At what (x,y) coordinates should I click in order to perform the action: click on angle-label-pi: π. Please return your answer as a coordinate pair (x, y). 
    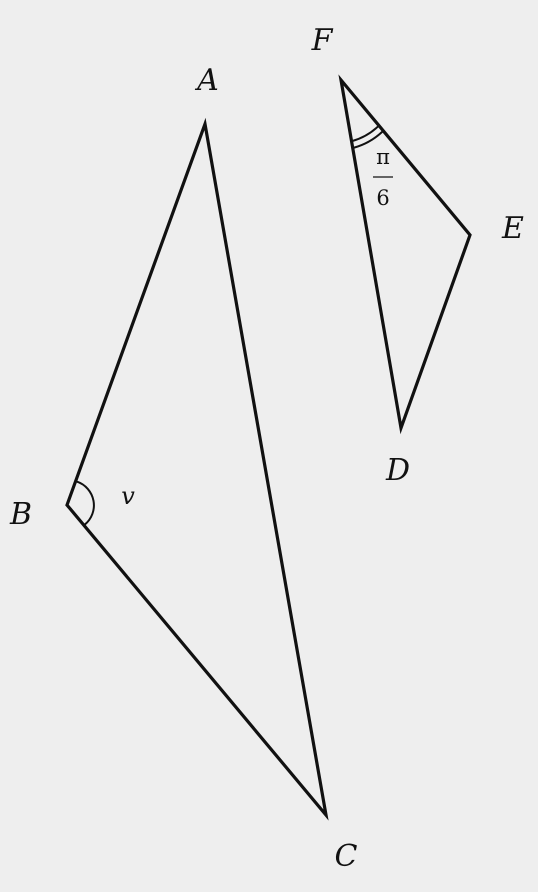
    Looking at the image, I should click on (383, 157).